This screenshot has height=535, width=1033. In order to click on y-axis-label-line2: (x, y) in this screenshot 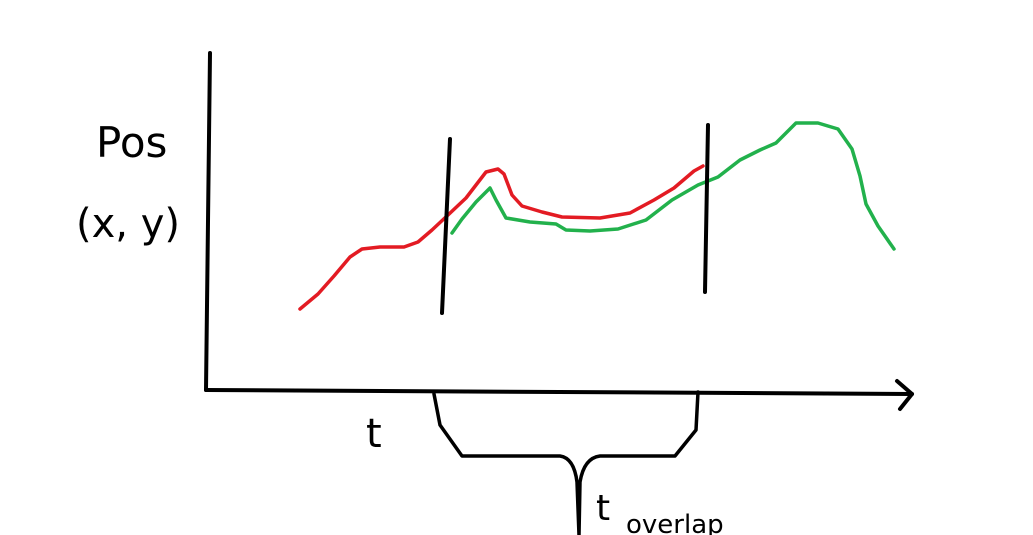, I will do `click(128, 224)`.